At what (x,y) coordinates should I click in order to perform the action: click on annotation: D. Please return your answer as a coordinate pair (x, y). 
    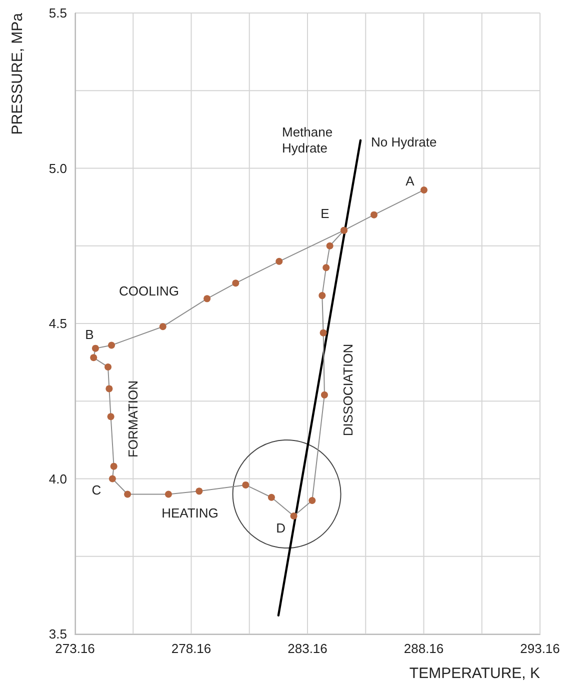
    Looking at the image, I should click on (281, 528).